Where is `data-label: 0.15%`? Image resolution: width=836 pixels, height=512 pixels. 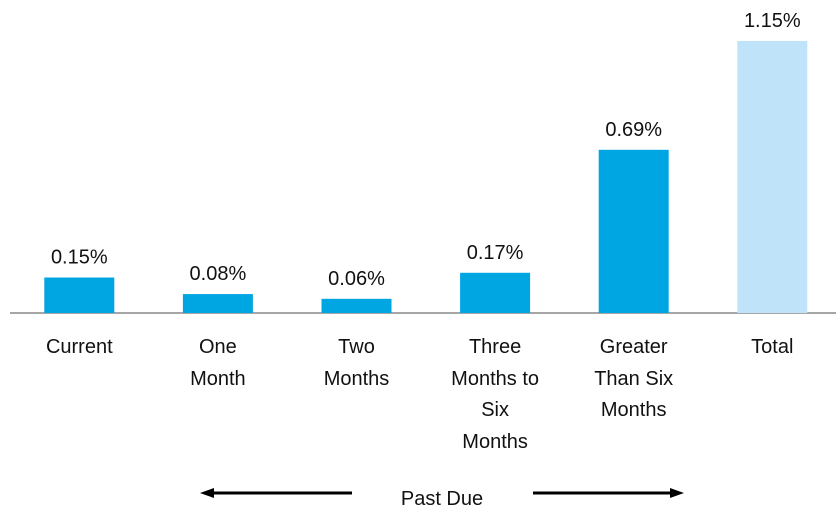 data-label: 0.15% is located at coordinates (79, 258).